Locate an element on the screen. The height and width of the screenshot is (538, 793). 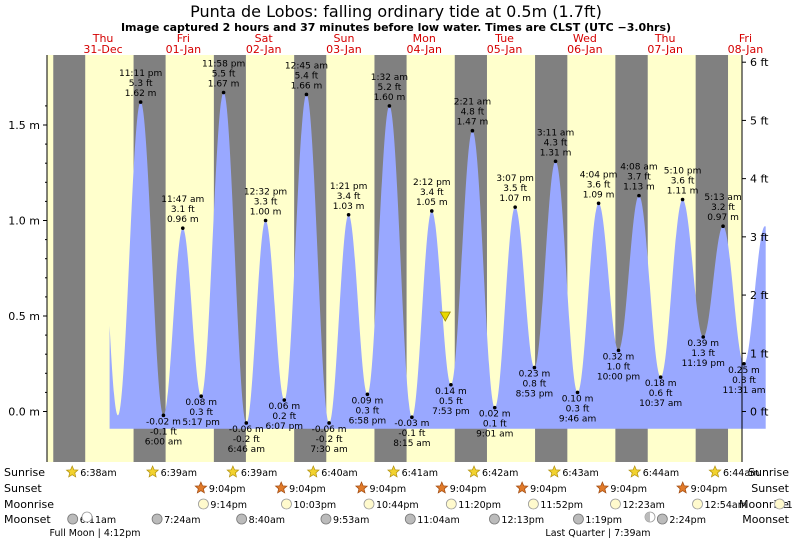
tide-extreme-label: -0.03 m is located at coordinates (411, 424).